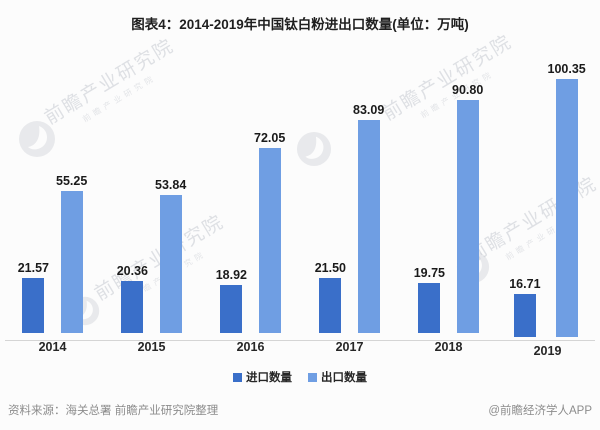 Image resolution: width=600 pixels, height=430 pixels. I want to click on bar-group-2014: 21.57 55.25 2014, so click(52, 211).